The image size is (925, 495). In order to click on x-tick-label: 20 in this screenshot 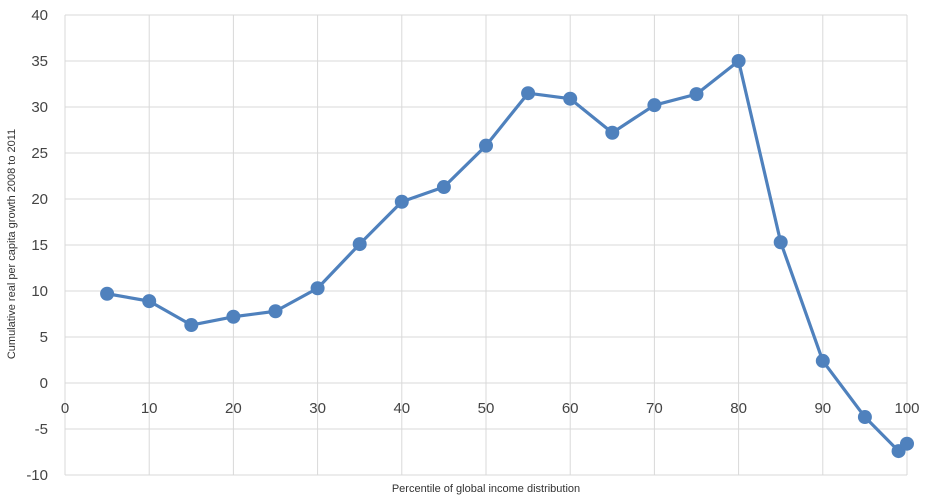, I will do `click(233, 408)`.